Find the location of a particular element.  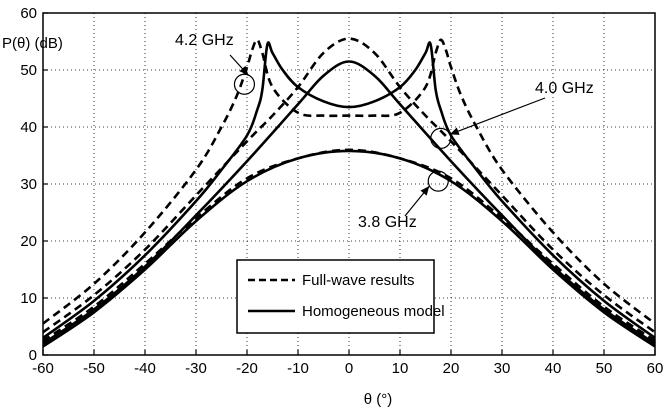

x-tick-label: 20 is located at coordinates (451, 368).